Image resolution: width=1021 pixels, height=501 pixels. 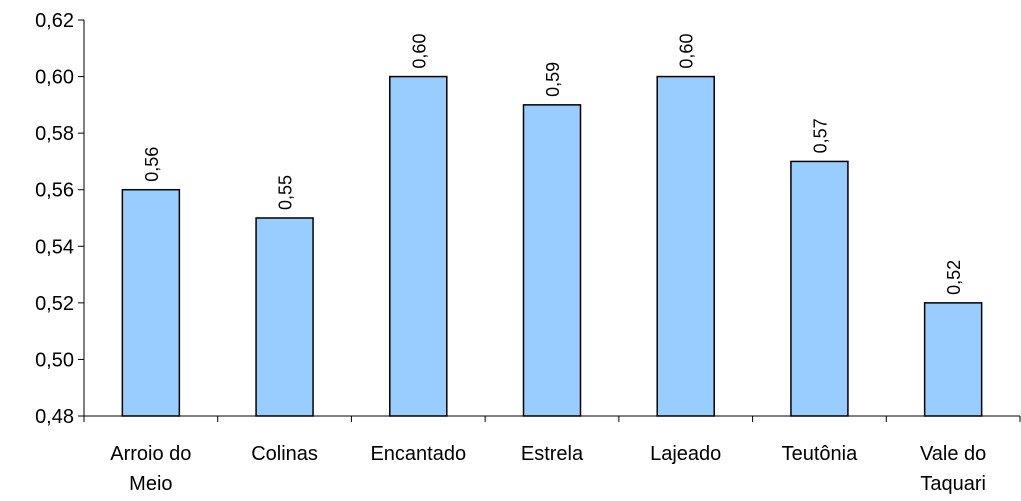 What do you see at coordinates (150, 454) in the screenshot?
I see `x-category-label: Arroio do` at bounding box center [150, 454].